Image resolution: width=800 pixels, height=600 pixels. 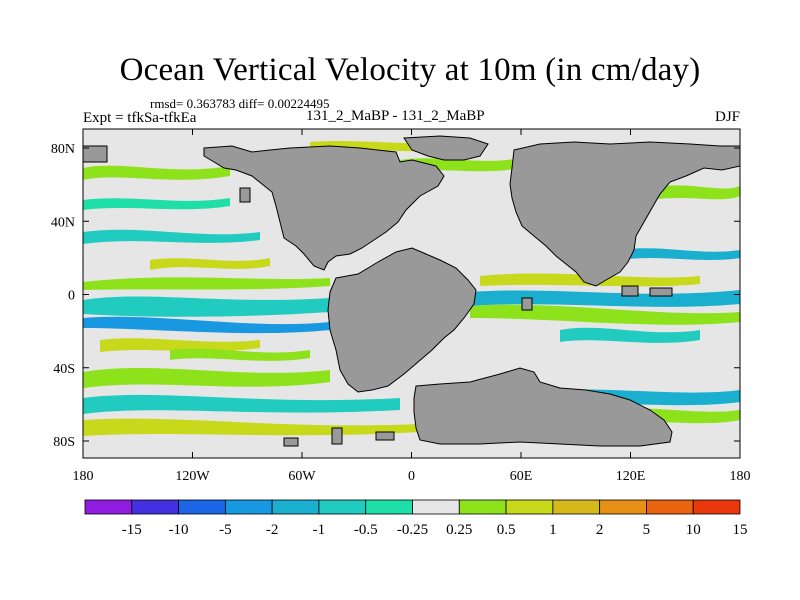 What do you see at coordinates (366, 530) in the screenshot?
I see `colorbar-label: -0.5` at bounding box center [366, 530].